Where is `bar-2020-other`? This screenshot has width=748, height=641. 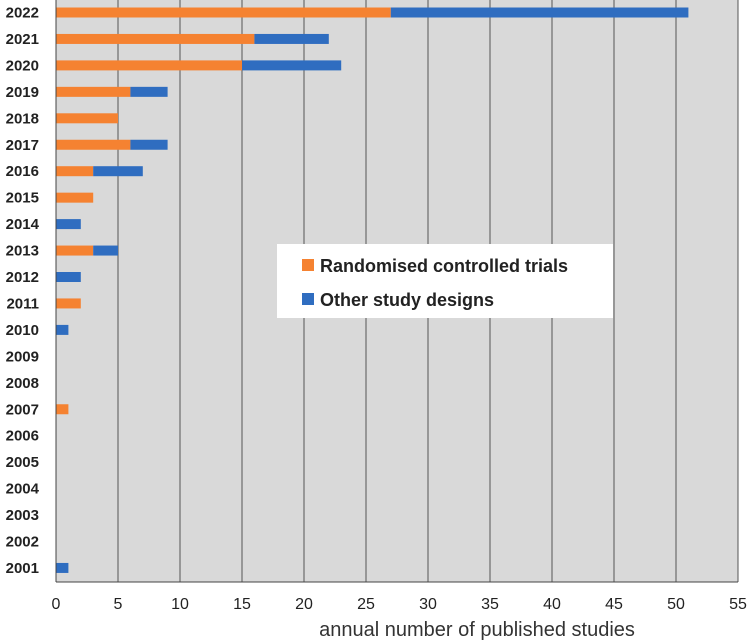
bar-2020-other is located at coordinates (292, 65).